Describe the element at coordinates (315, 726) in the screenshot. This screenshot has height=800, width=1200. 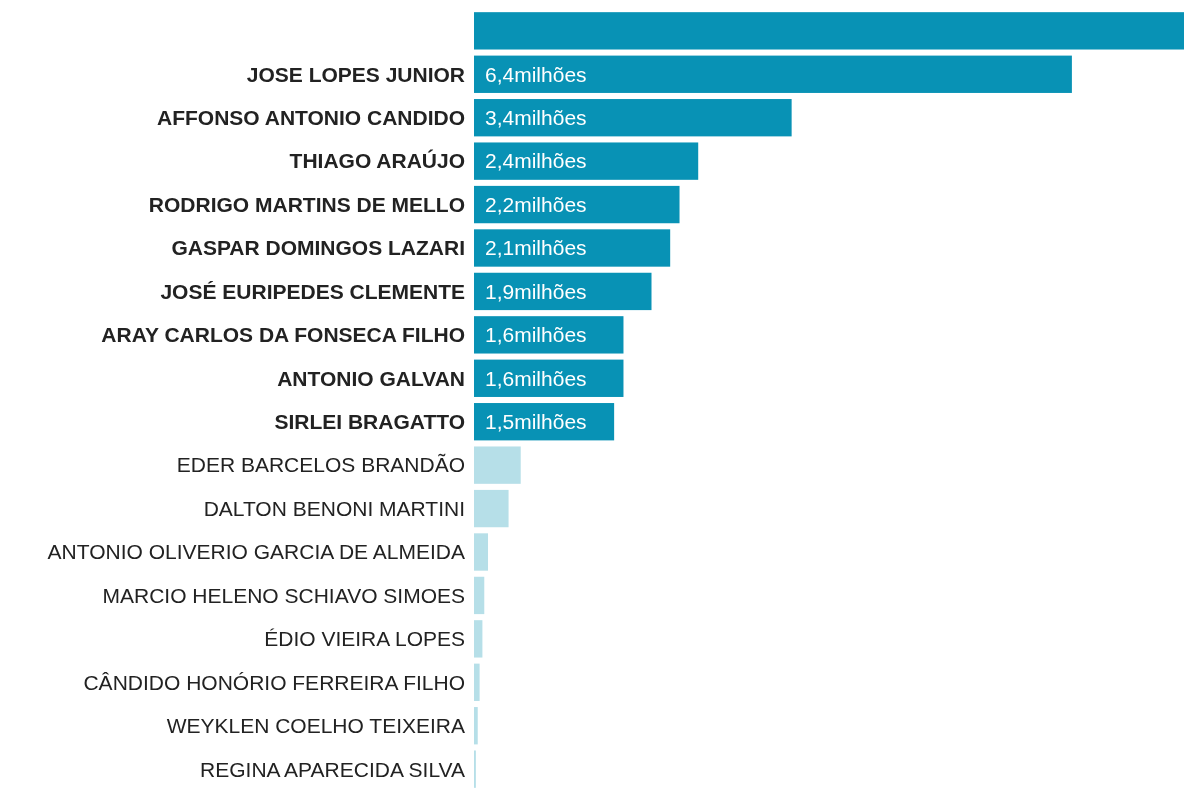
I see `y-tick-label: WEYKLEN COELHO TEIXEIRA` at that location.